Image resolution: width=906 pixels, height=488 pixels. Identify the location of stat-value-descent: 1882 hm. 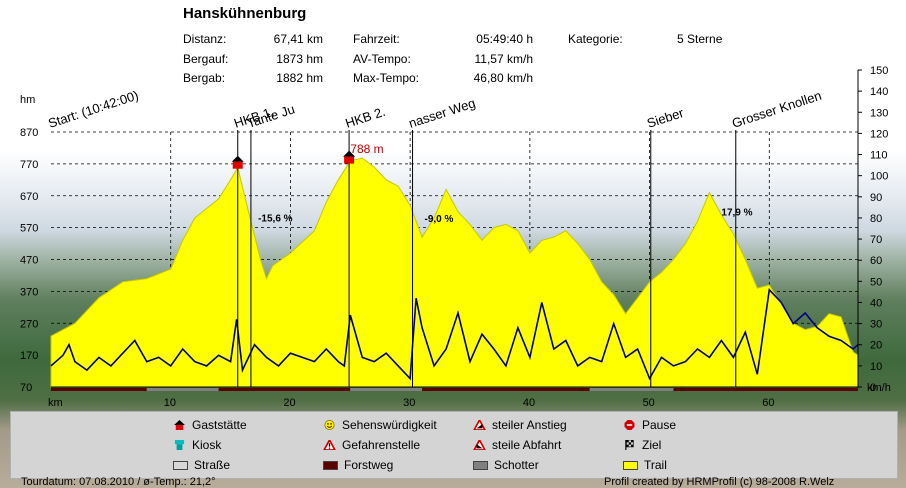
(299, 78).